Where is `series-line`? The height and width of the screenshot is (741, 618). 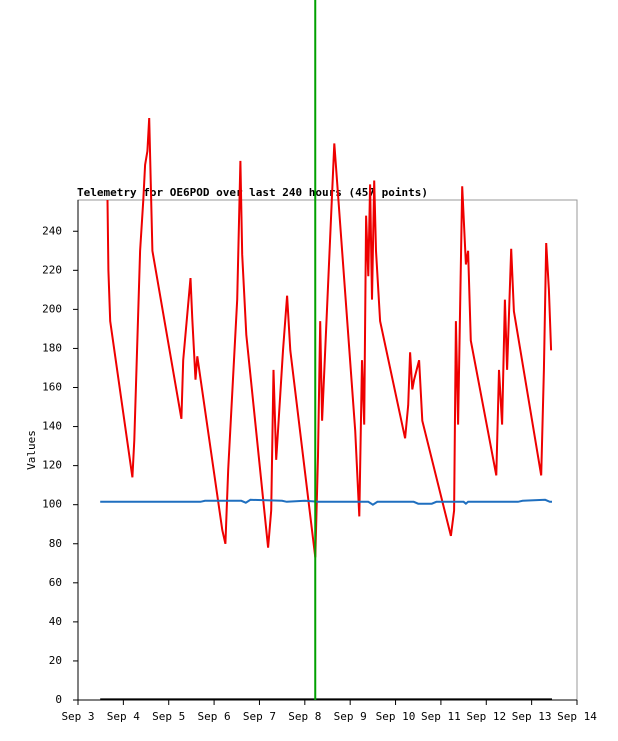
series-line is located at coordinates (326, 502).